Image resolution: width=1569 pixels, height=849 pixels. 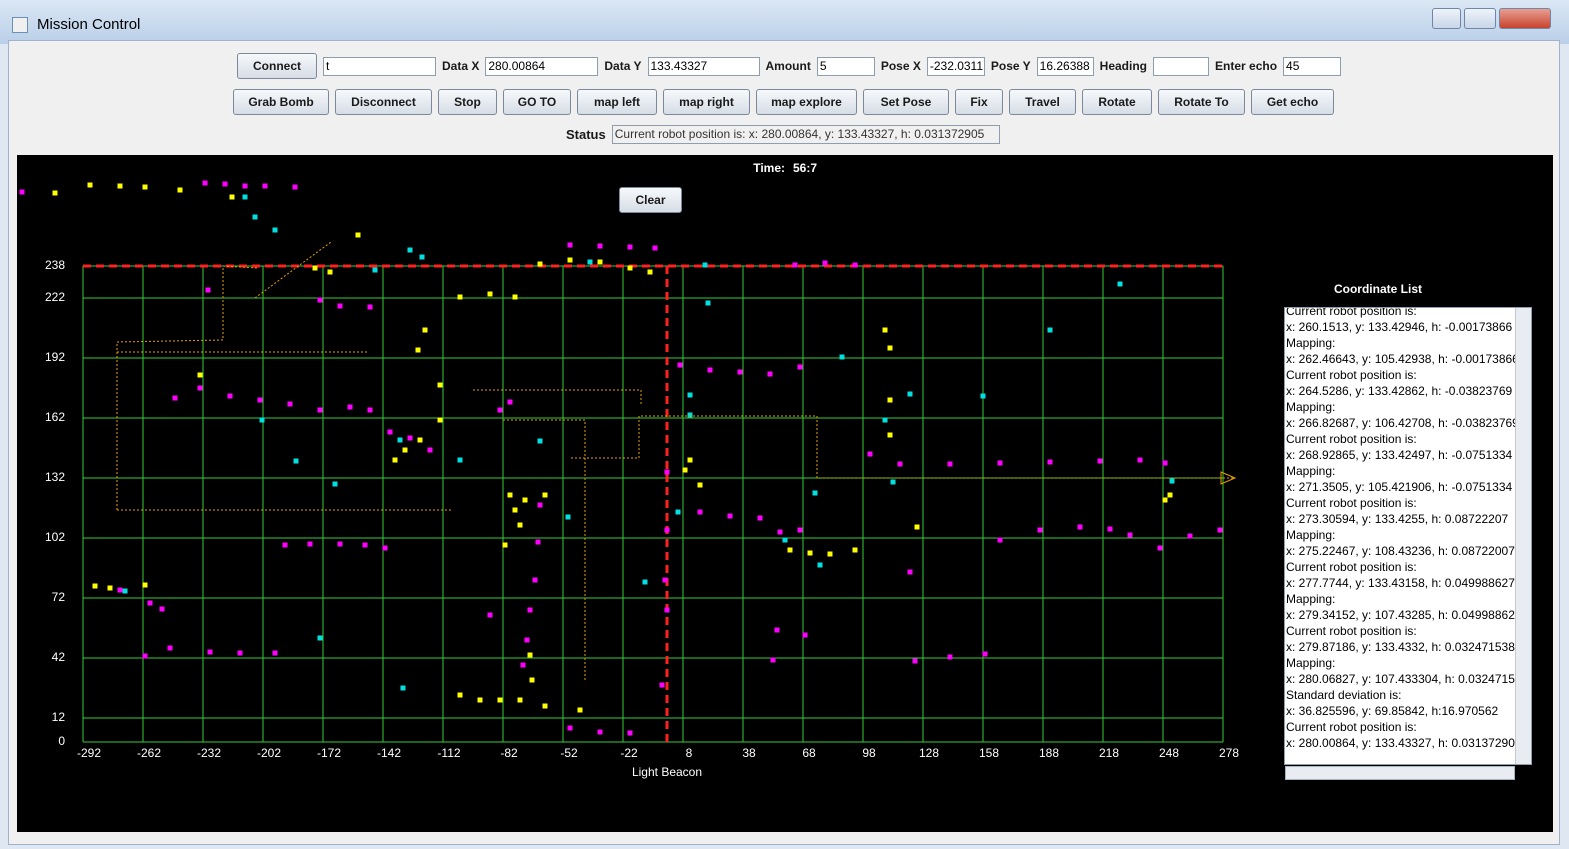 I want to click on command-button: Stop, so click(x=467, y=102).